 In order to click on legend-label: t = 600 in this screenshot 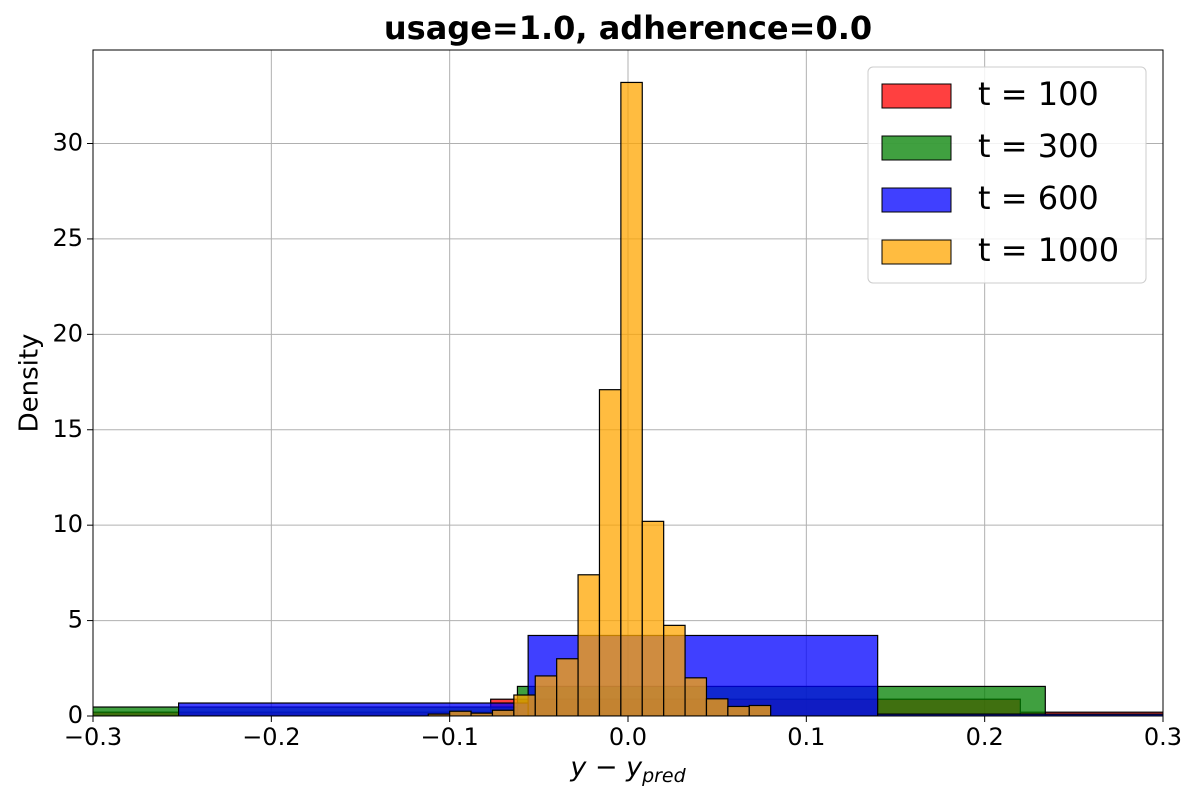, I will do `click(1038, 198)`.